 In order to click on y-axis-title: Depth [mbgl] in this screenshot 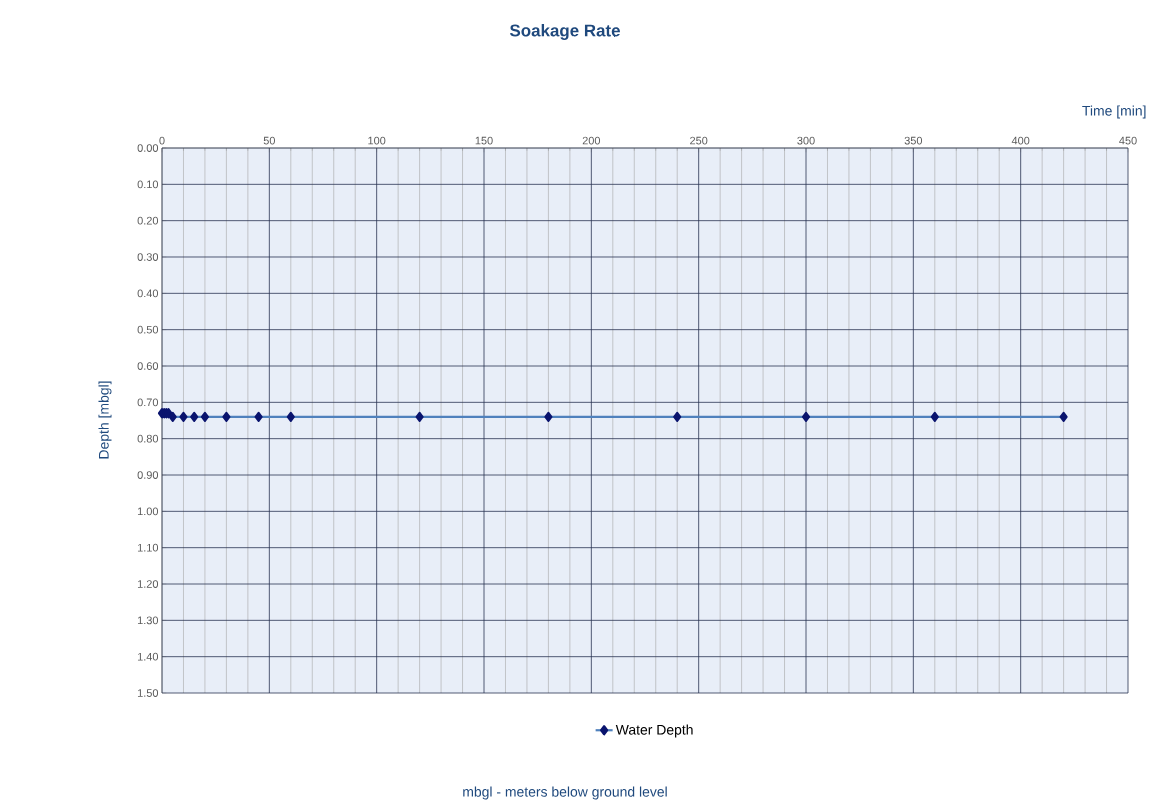, I will do `click(105, 420)`.